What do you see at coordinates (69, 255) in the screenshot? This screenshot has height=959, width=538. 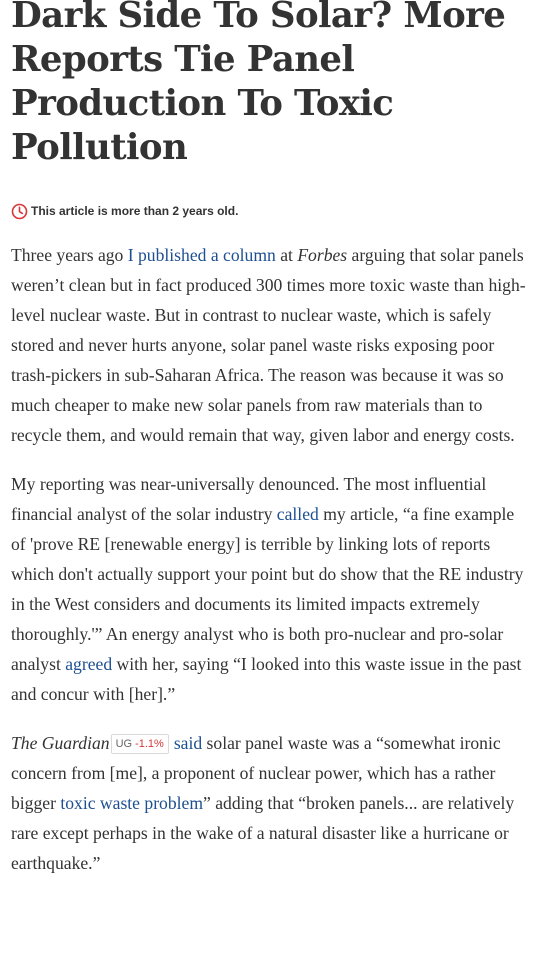 I see `p1-text-1: Three years ago` at bounding box center [69, 255].